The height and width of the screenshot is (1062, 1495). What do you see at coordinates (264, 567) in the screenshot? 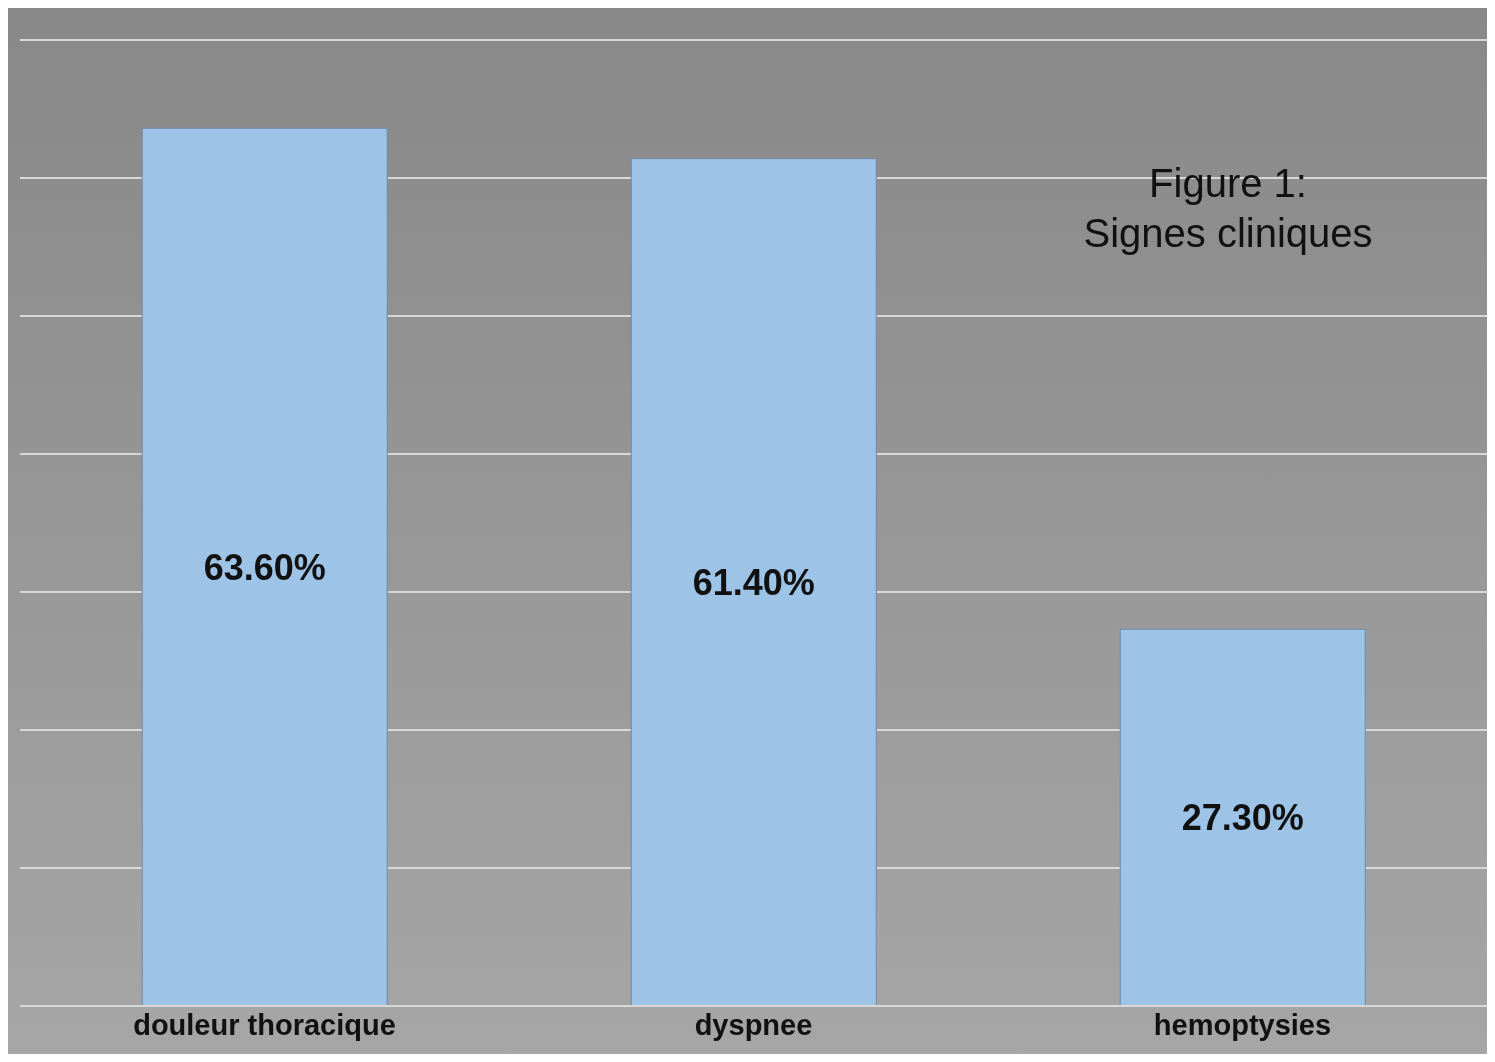
I see `data-label: 63.60%` at bounding box center [264, 567].